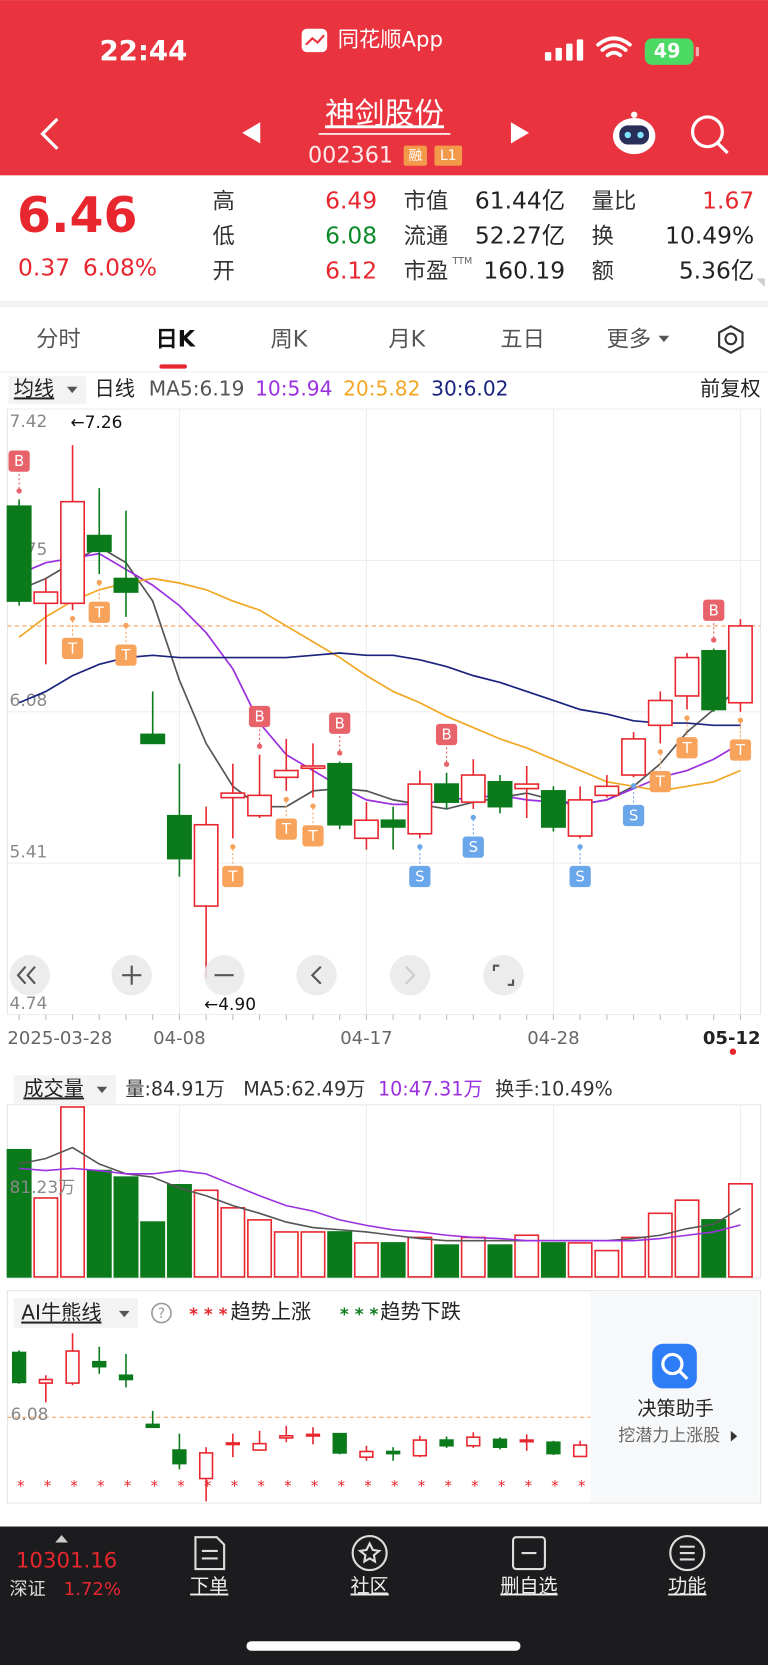  What do you see at coordinates (384, 113) in the screenshot?
I see `stock-name: 神剑股份` at bounding box center [384, 113].